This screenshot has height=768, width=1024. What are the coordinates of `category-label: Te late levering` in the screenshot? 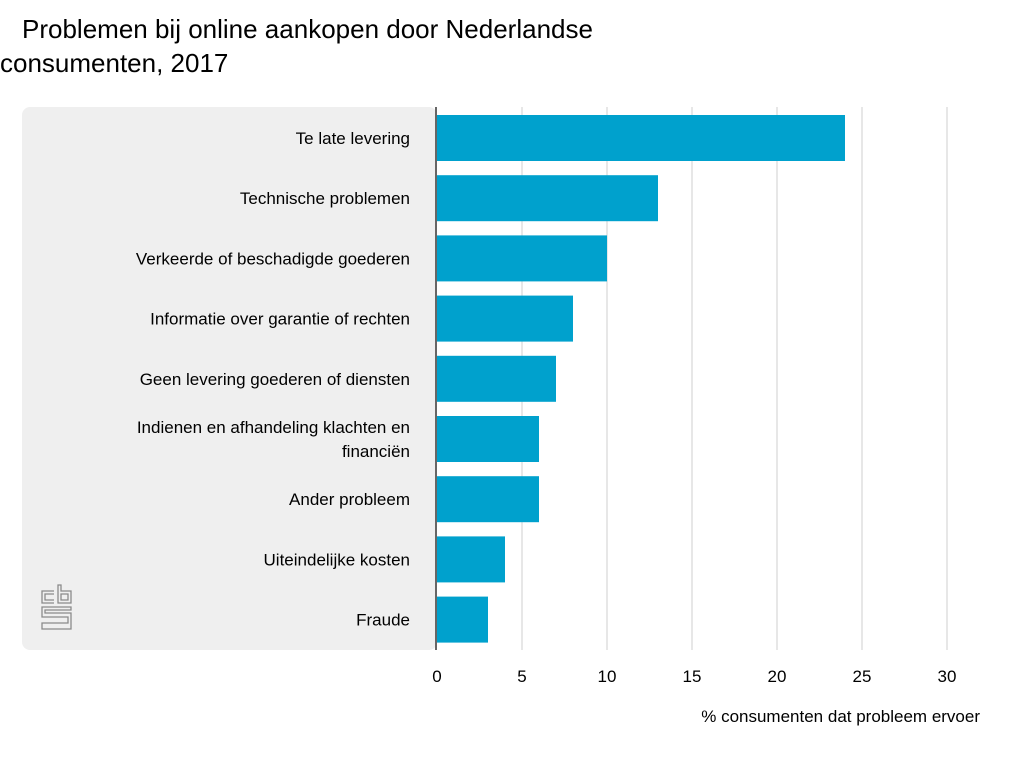 It's located at (353, 138).